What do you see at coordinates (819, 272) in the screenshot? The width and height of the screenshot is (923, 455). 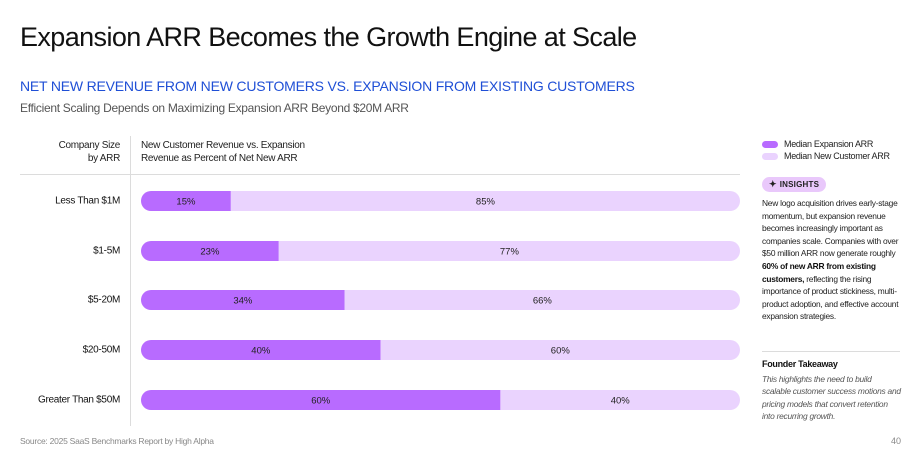 I see `insights-text-highlight: 60% of new ARR from existing customers,` at bounding box center [819, 272].